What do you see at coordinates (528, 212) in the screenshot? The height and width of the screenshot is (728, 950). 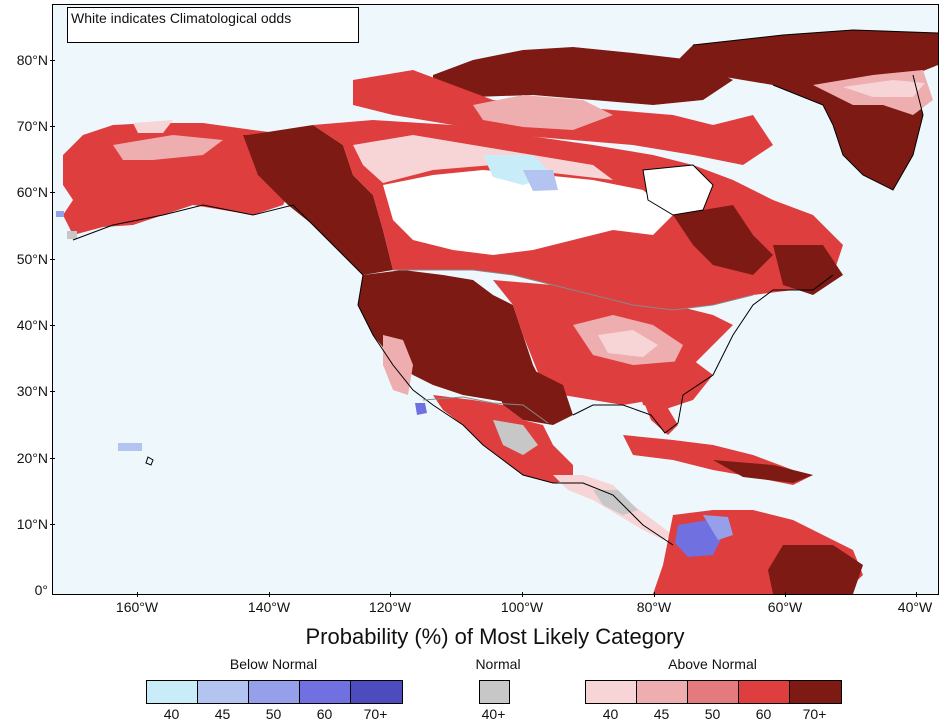 I see `canada-white-area` at bounding box center [528, 212].